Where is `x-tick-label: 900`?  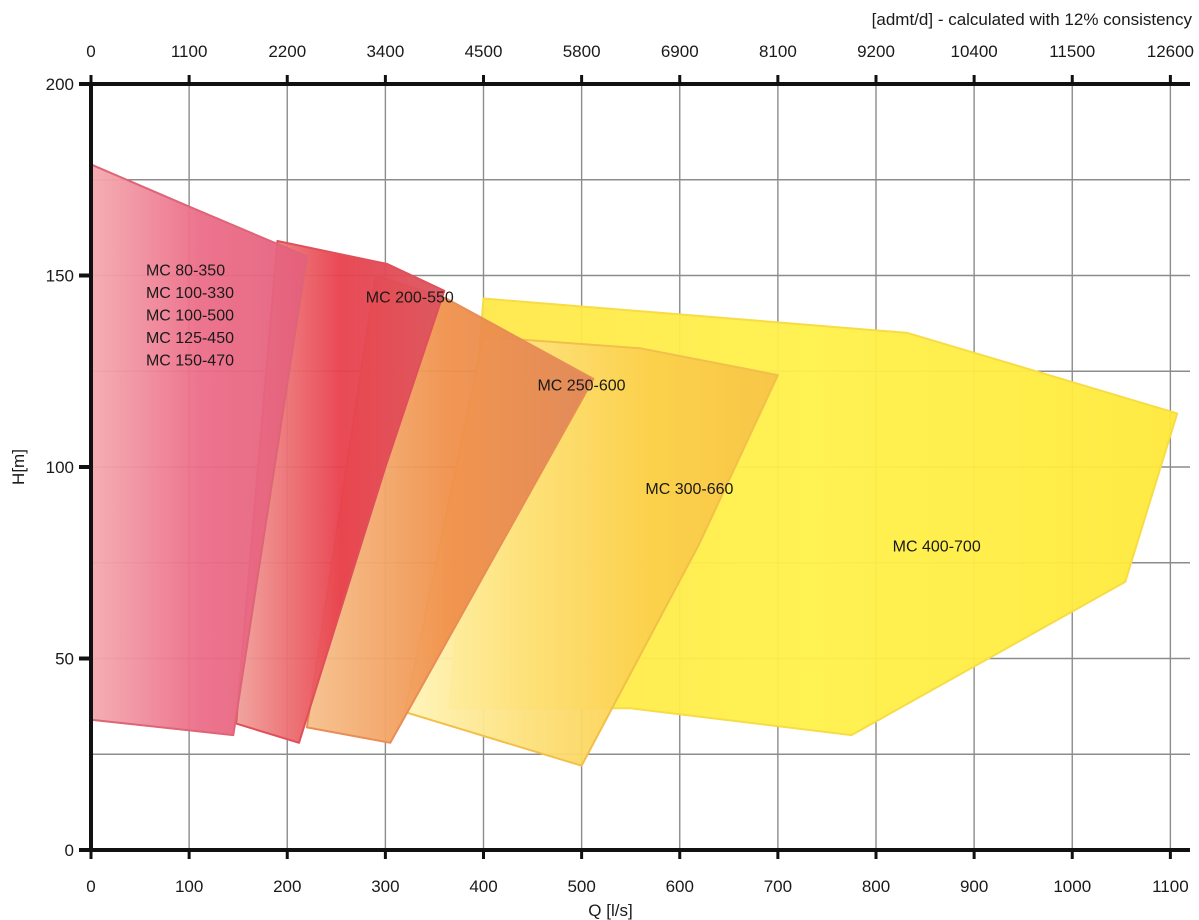
x-tick-label: 900 is located at coordinates (974, 886).